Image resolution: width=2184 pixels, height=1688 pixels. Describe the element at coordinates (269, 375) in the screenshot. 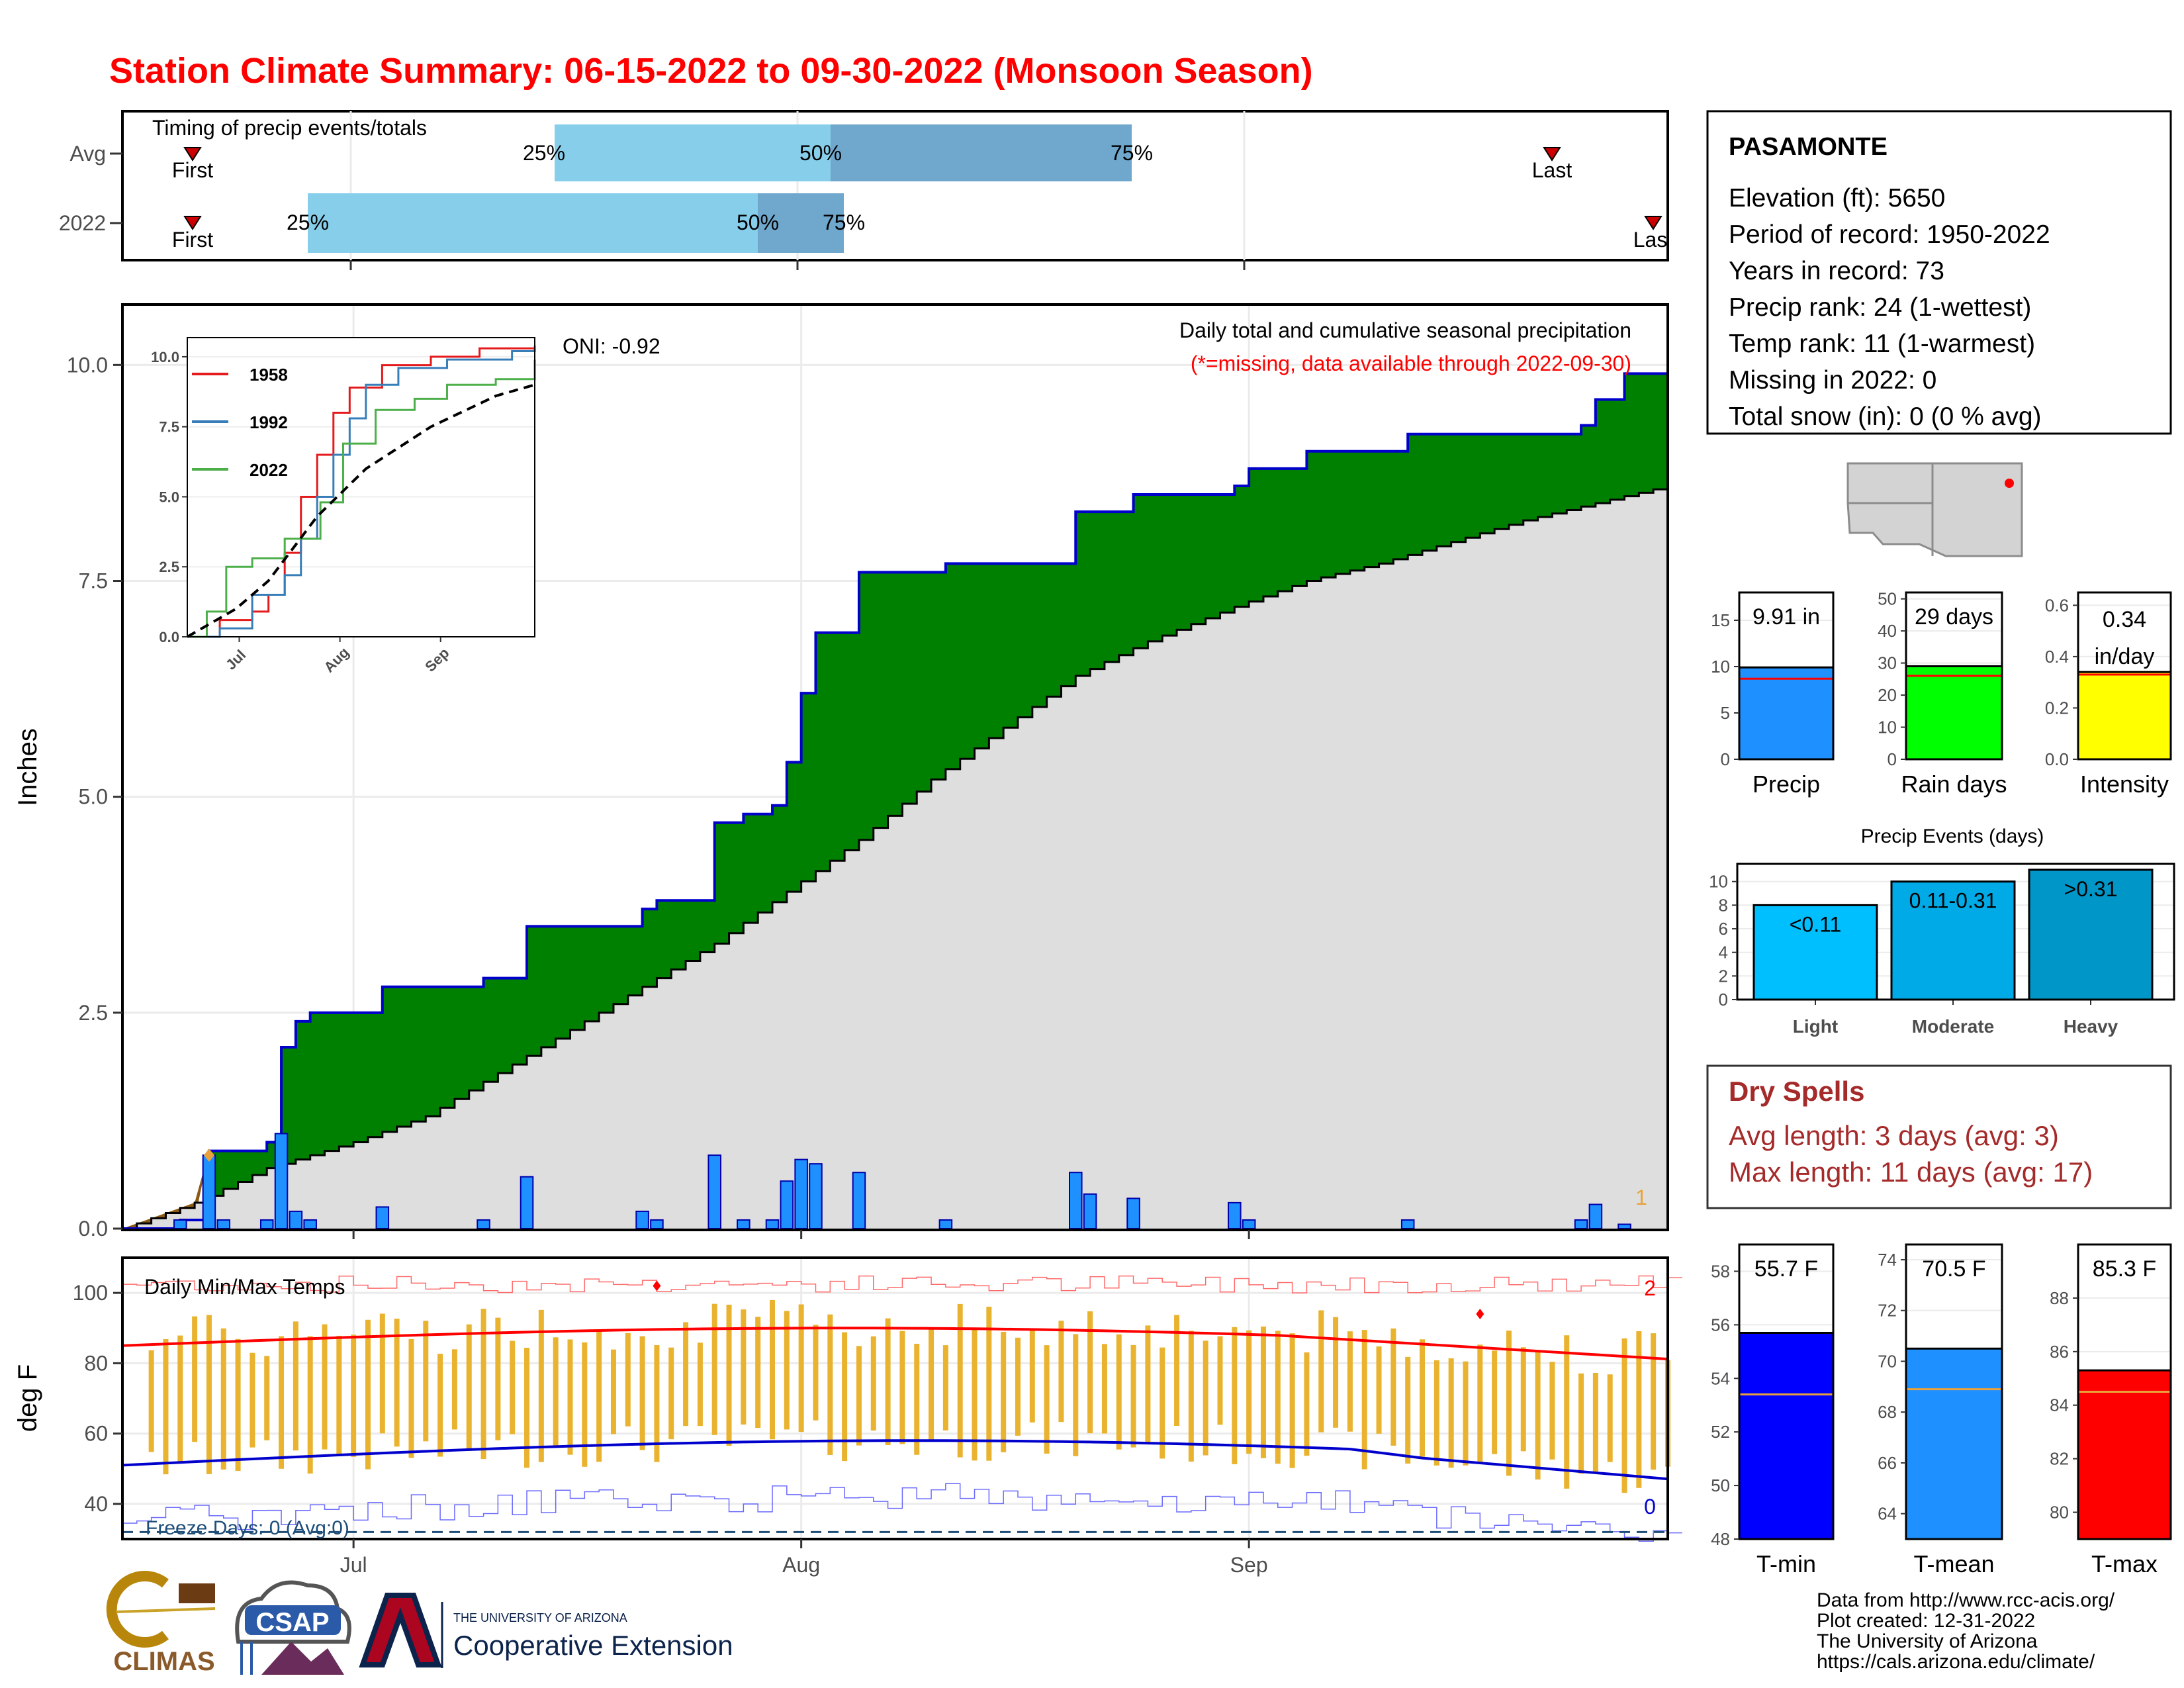

I see `inset-legend-1958: 1958` at that location.